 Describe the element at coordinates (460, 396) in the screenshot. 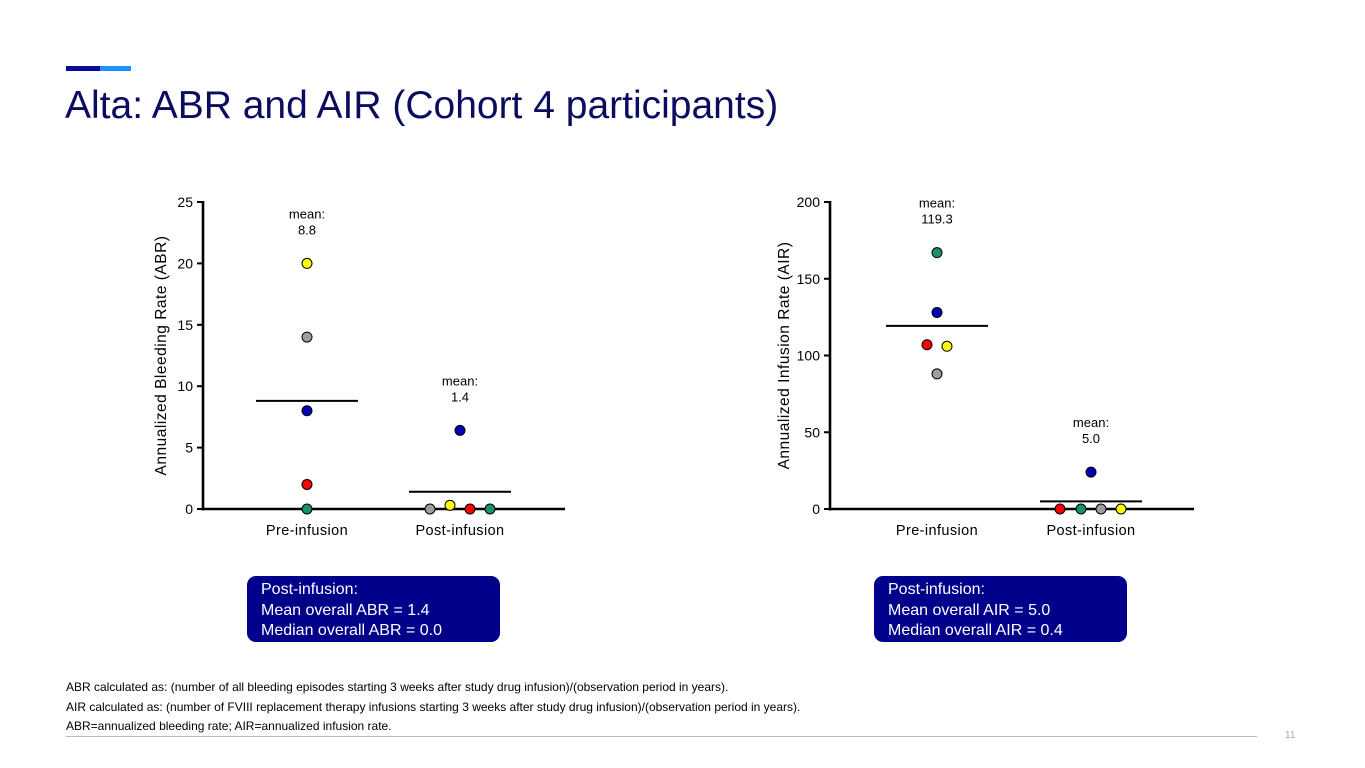

I see `abr-mean-value: 1.4` at that location.